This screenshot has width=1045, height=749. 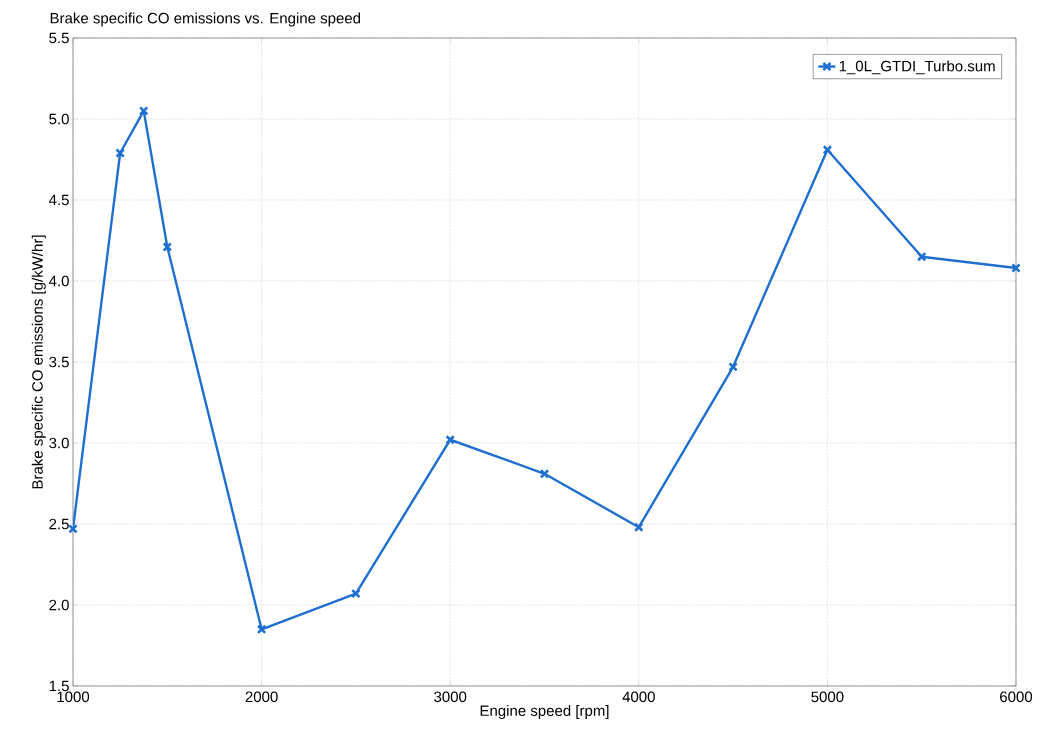 What do you see at coordinates (827, 697) in the screenshot?
I see `x-tick-label: 5000` at bounding box center [827, 697].